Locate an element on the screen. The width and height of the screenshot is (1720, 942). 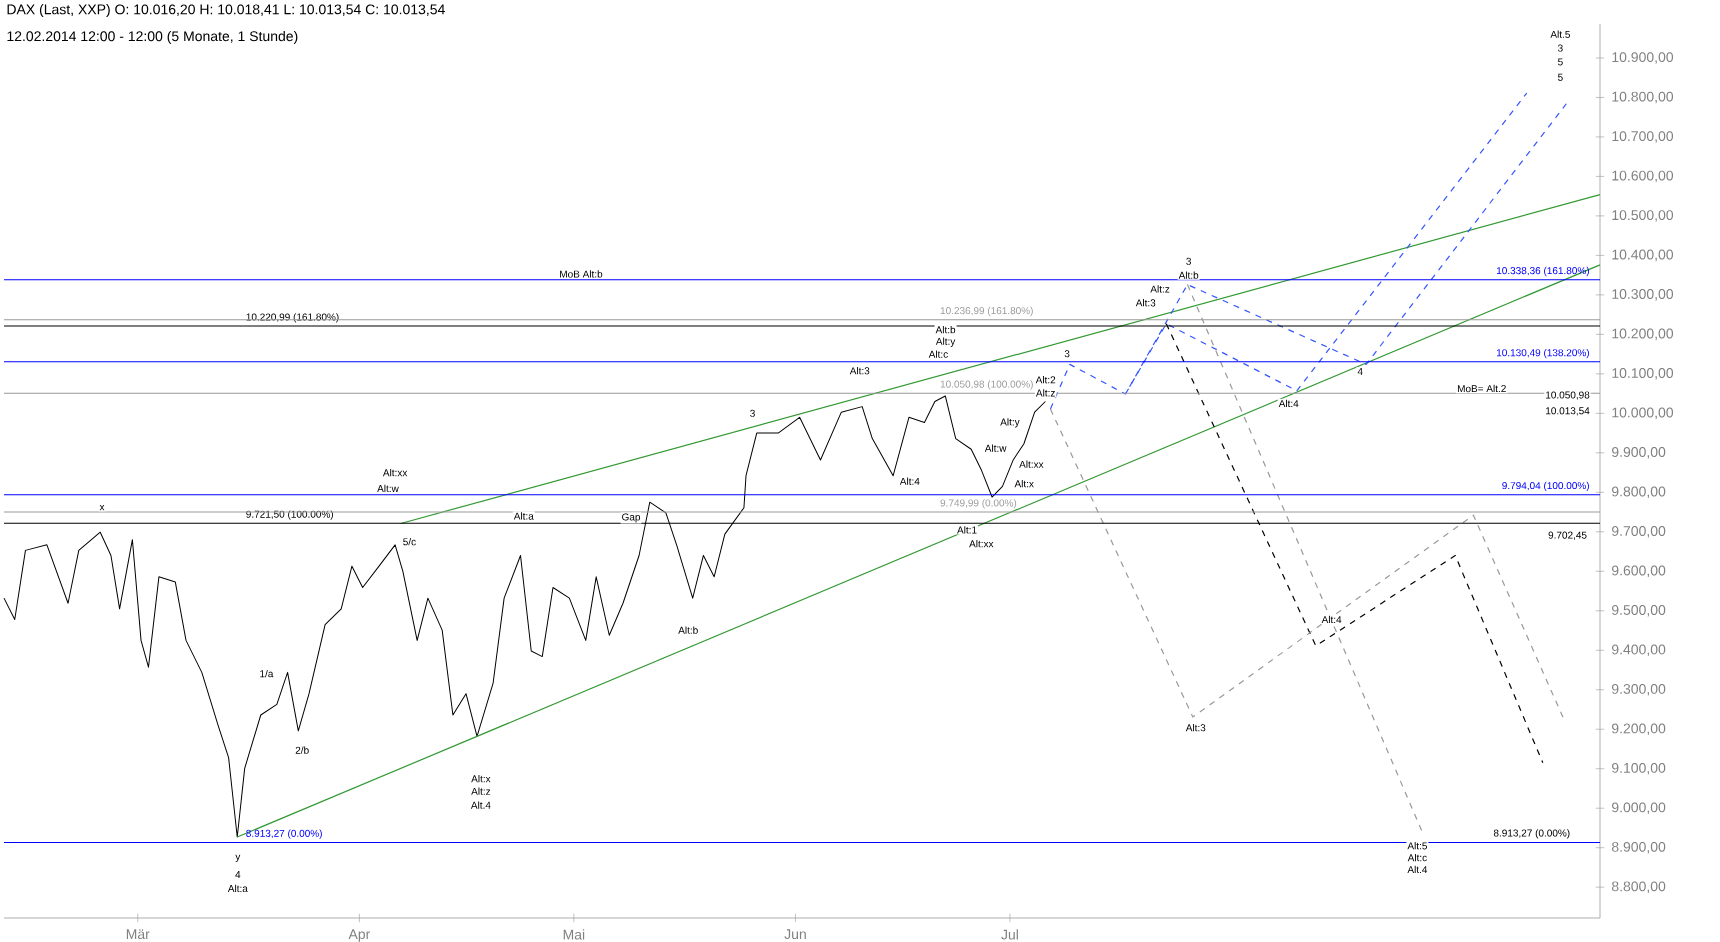
ref-line-label: 8.913,27 (0.00%) is located at coordinates (284, 834).